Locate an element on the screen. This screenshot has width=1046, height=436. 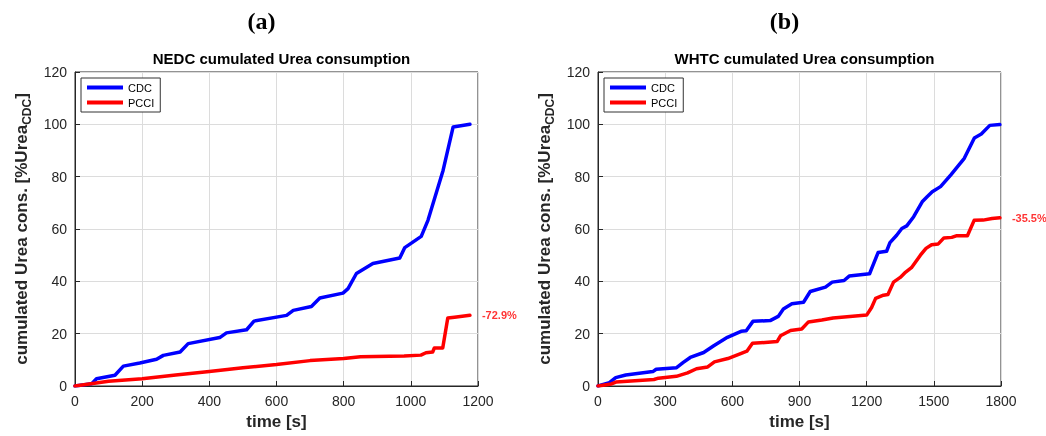
annotation: -35.5% is located at coordinates (1028, 217).